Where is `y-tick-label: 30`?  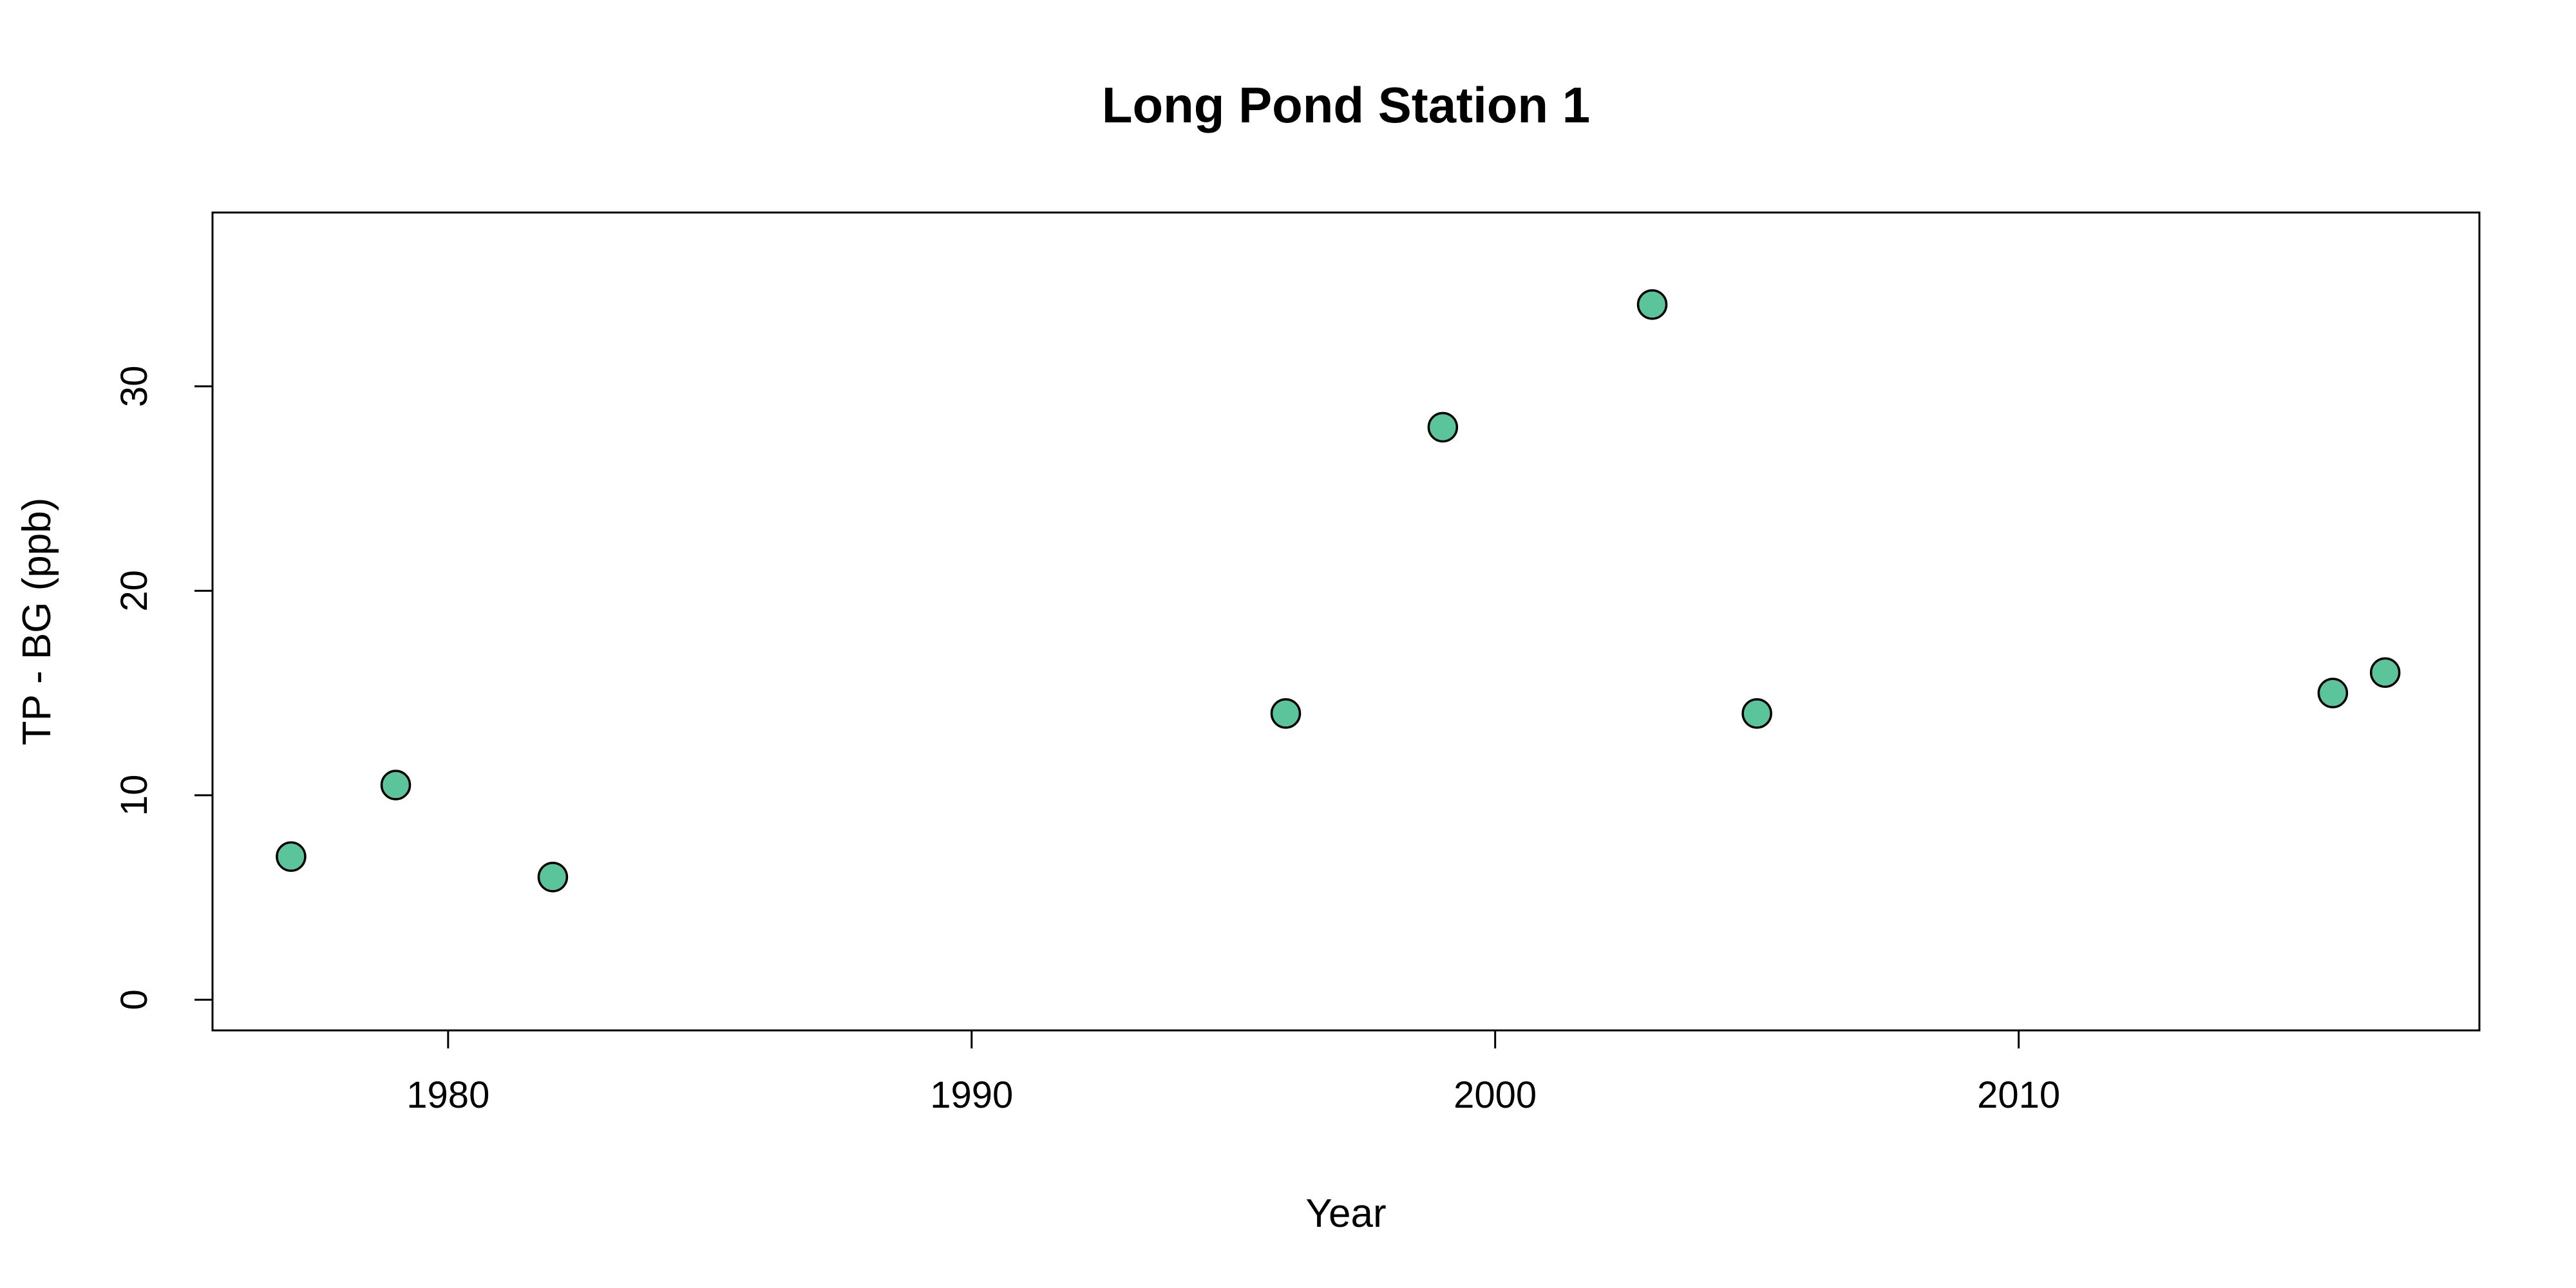
y-tick-label: 30 is located at coordinates (134, 387).